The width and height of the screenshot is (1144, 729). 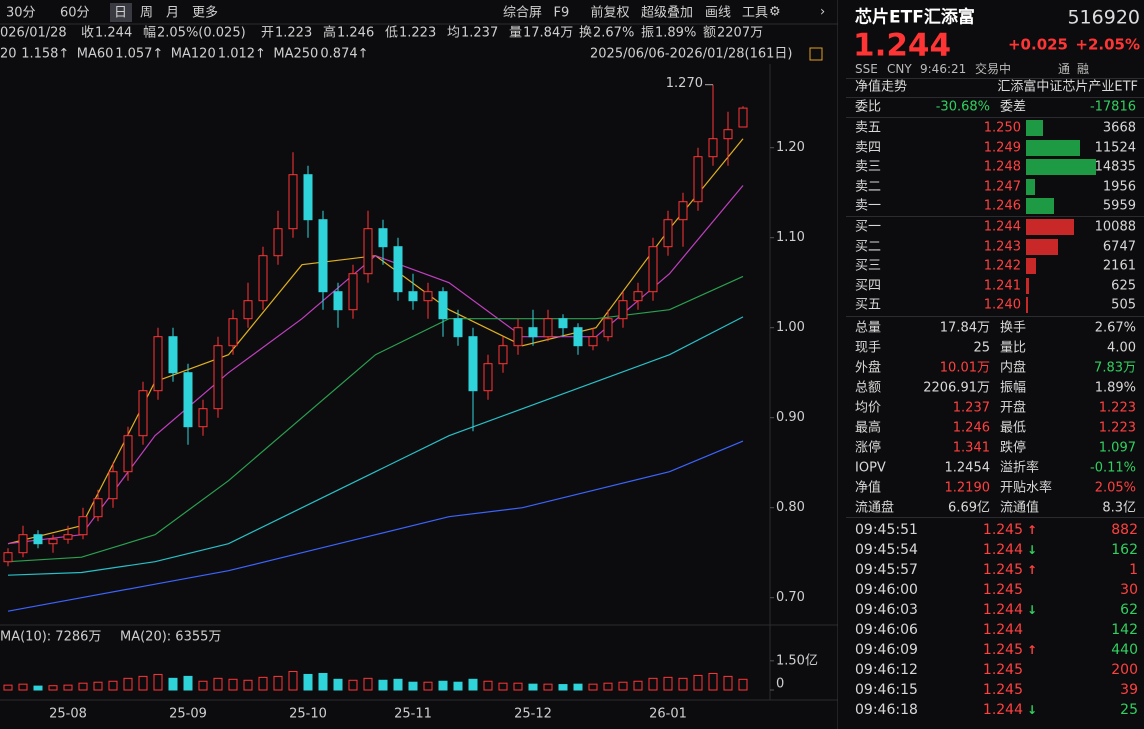 I want to click on tool-button: 画线, so click(x=718, y=13).